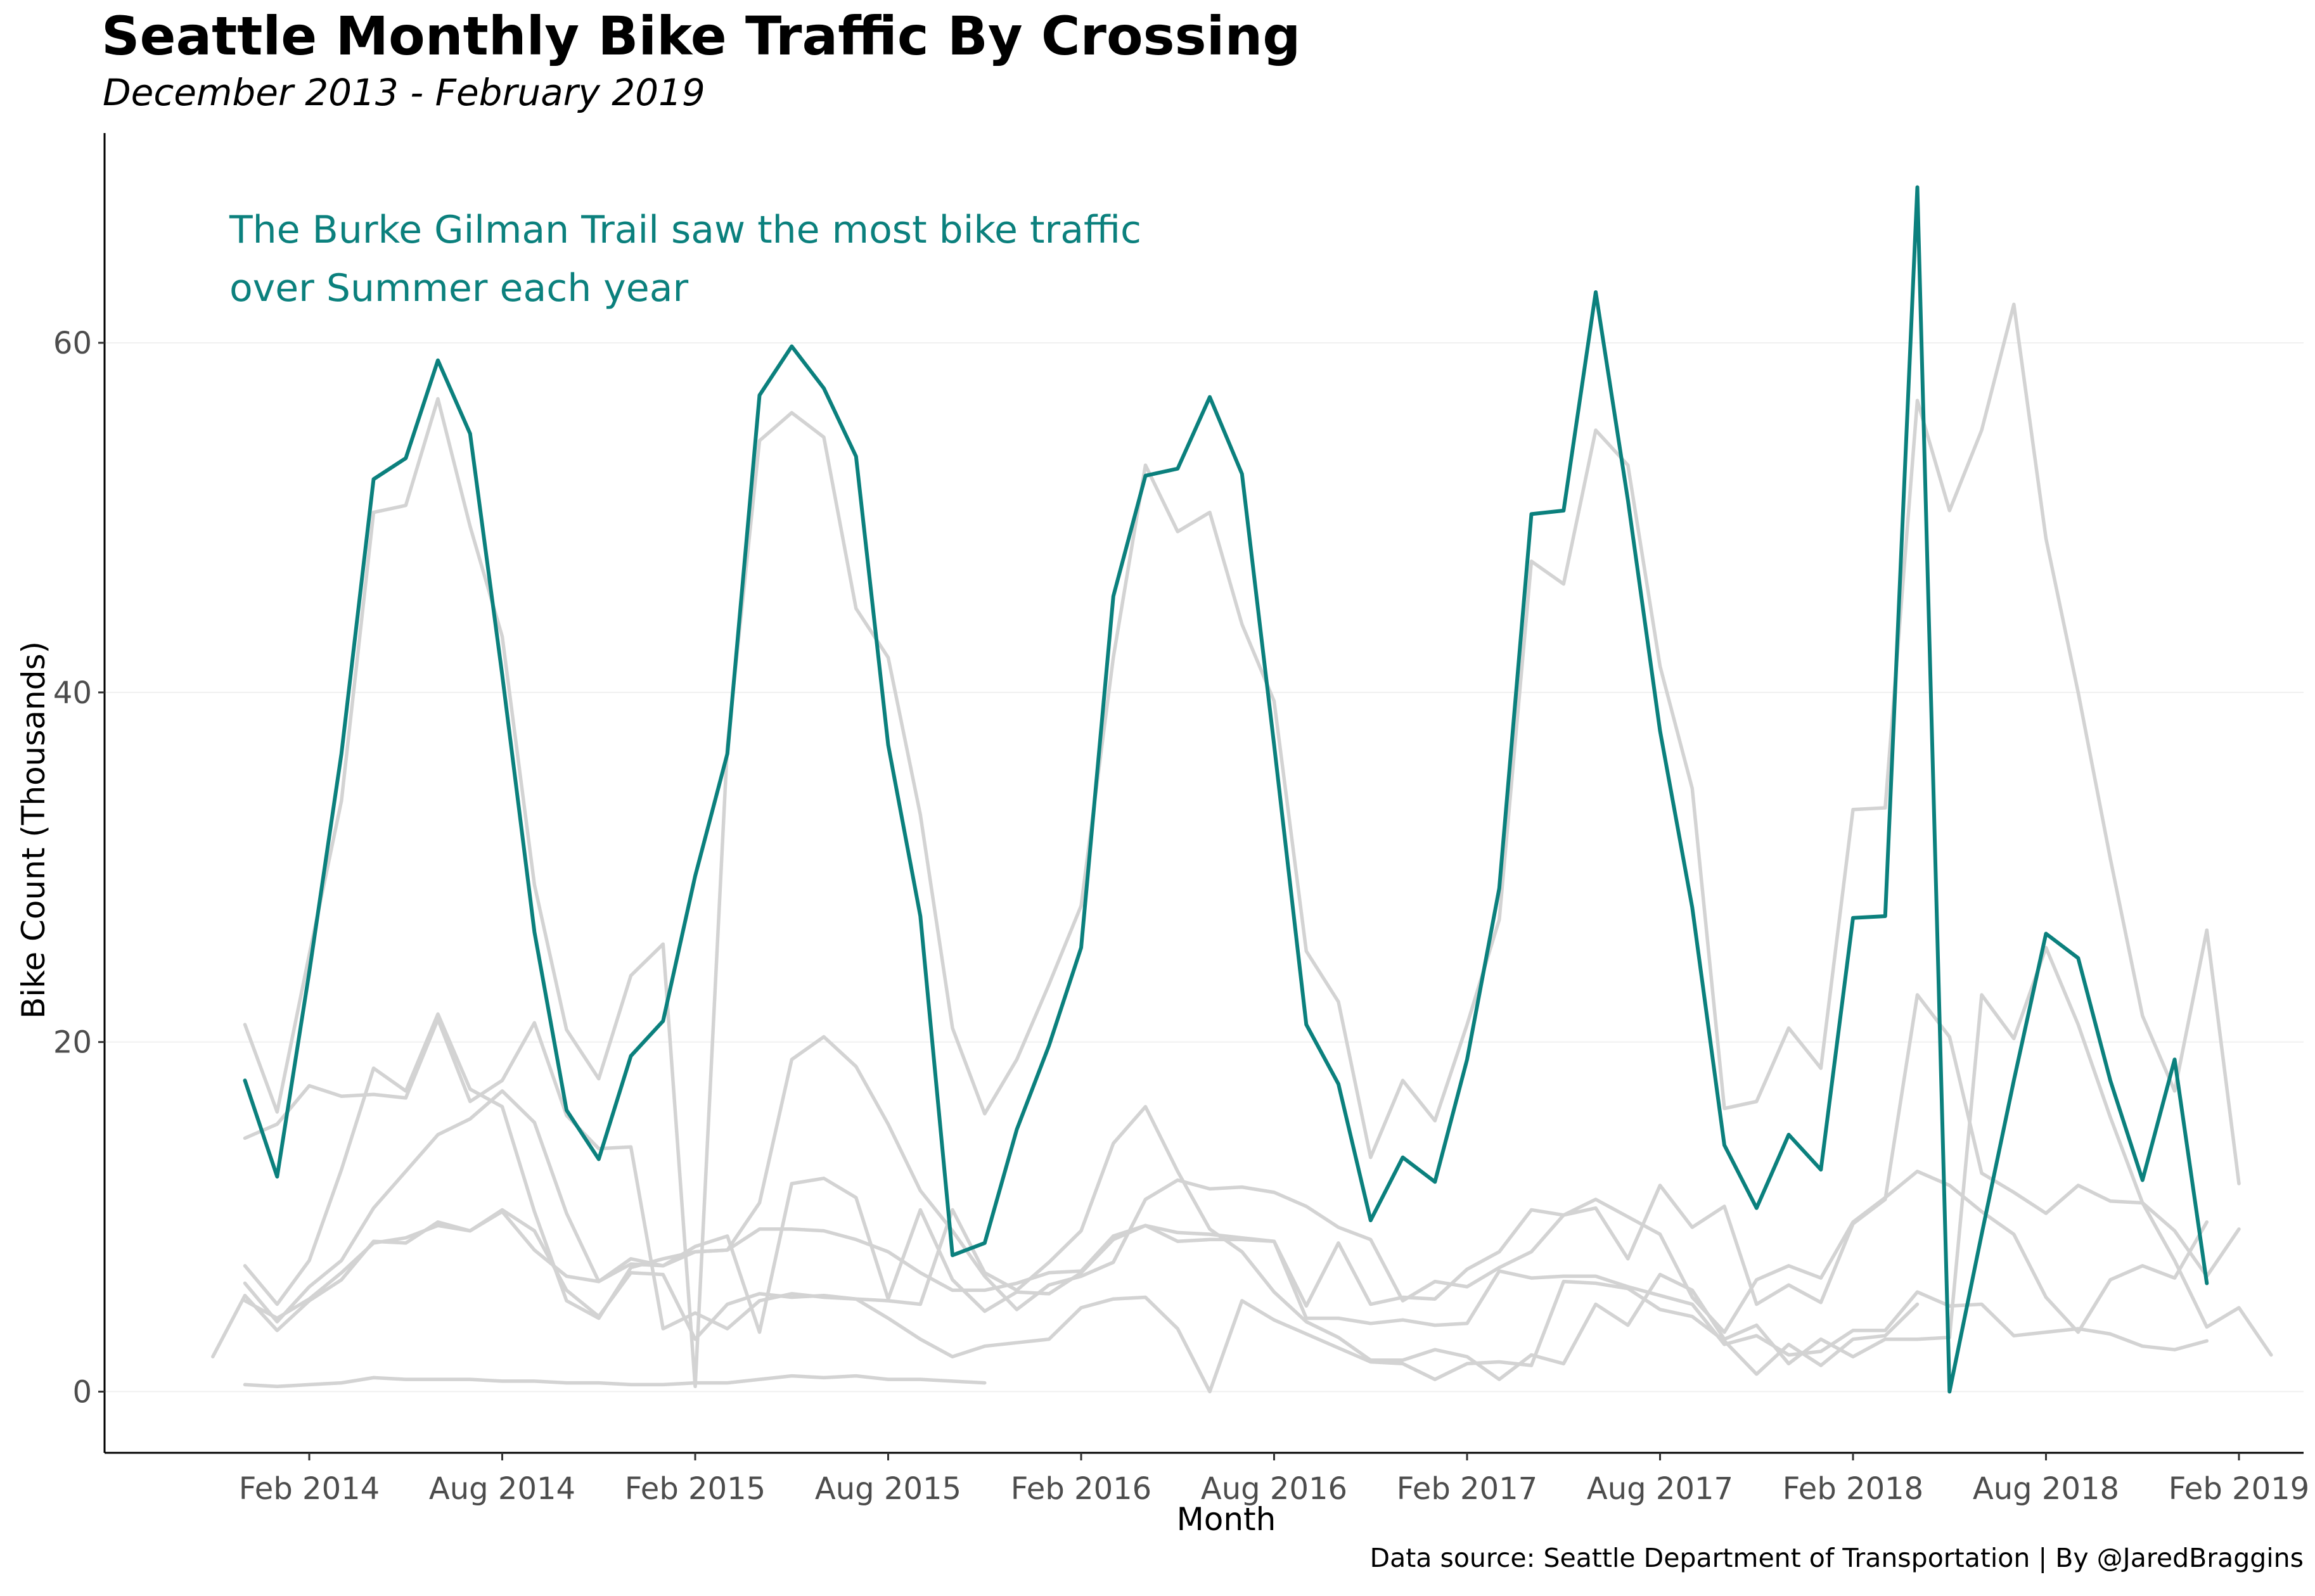  What do you see at coordinates (34, 830) in the screenshot?
I see `y-axis-title: Bike Count (Thousands)` at bounding box center [34, 830].